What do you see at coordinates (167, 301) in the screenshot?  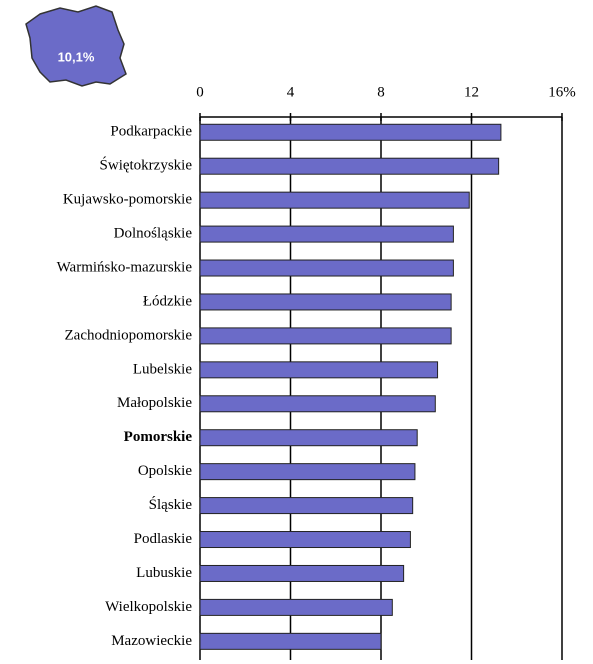 I see `y-tick-label: Łódzkie` at bounding box center [167, 301].